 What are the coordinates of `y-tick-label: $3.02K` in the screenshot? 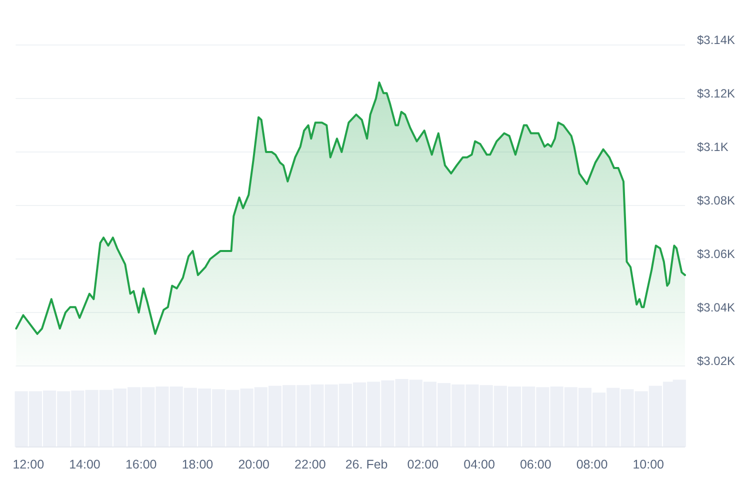 It's located at (716, 361).